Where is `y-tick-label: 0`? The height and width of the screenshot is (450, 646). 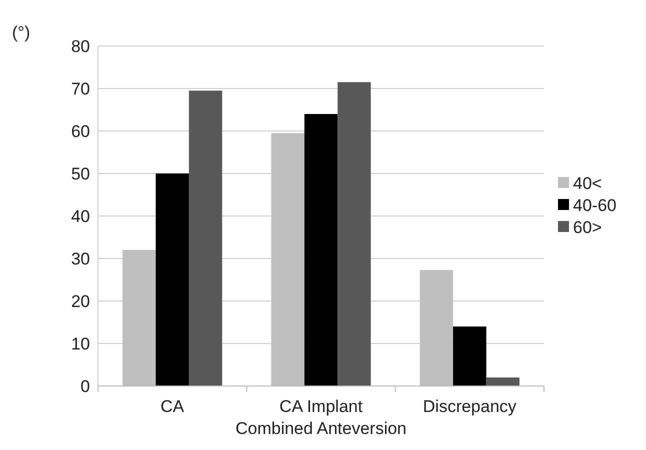
y-tick-label: 0 is located at coordinates (85, 386).